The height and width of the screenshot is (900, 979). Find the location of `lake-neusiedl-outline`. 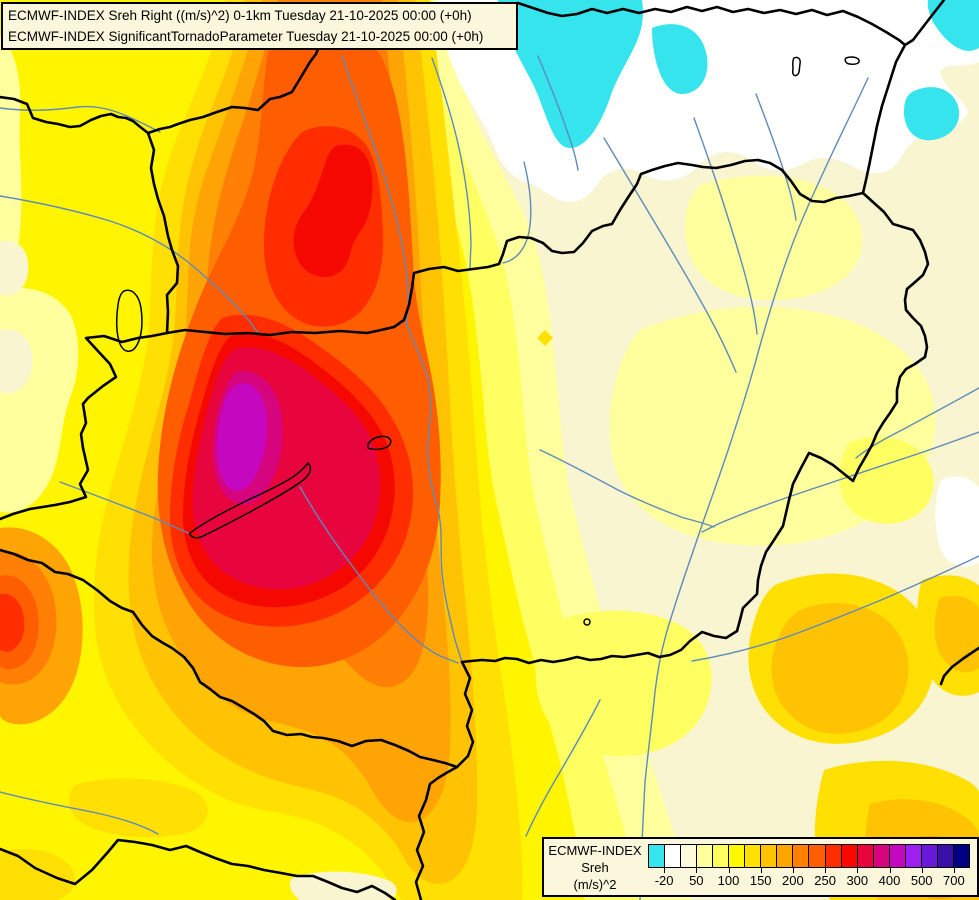

lake-neusiedl-outline is located at coordinates (129, 320).